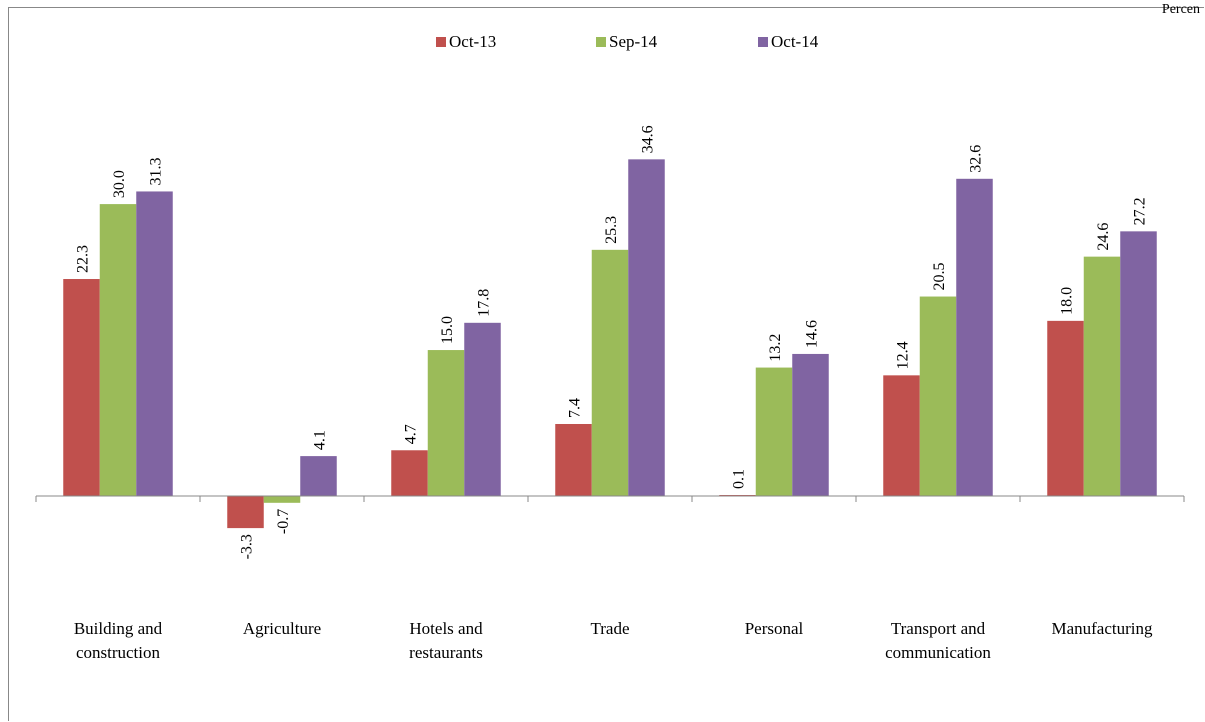 This screenshot has width=1205, height=722. Describe the element at coordinates (1140, 211) in the screenshot. I see `data-label: 27.2` at that location.